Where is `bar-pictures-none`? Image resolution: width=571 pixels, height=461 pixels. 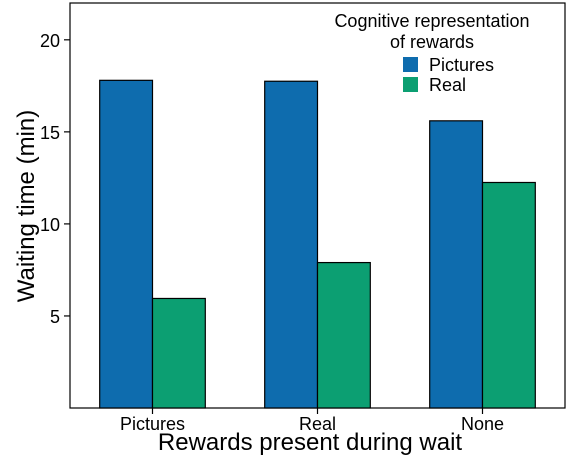
bar-pictures-none is located at coordinates (456, 264).